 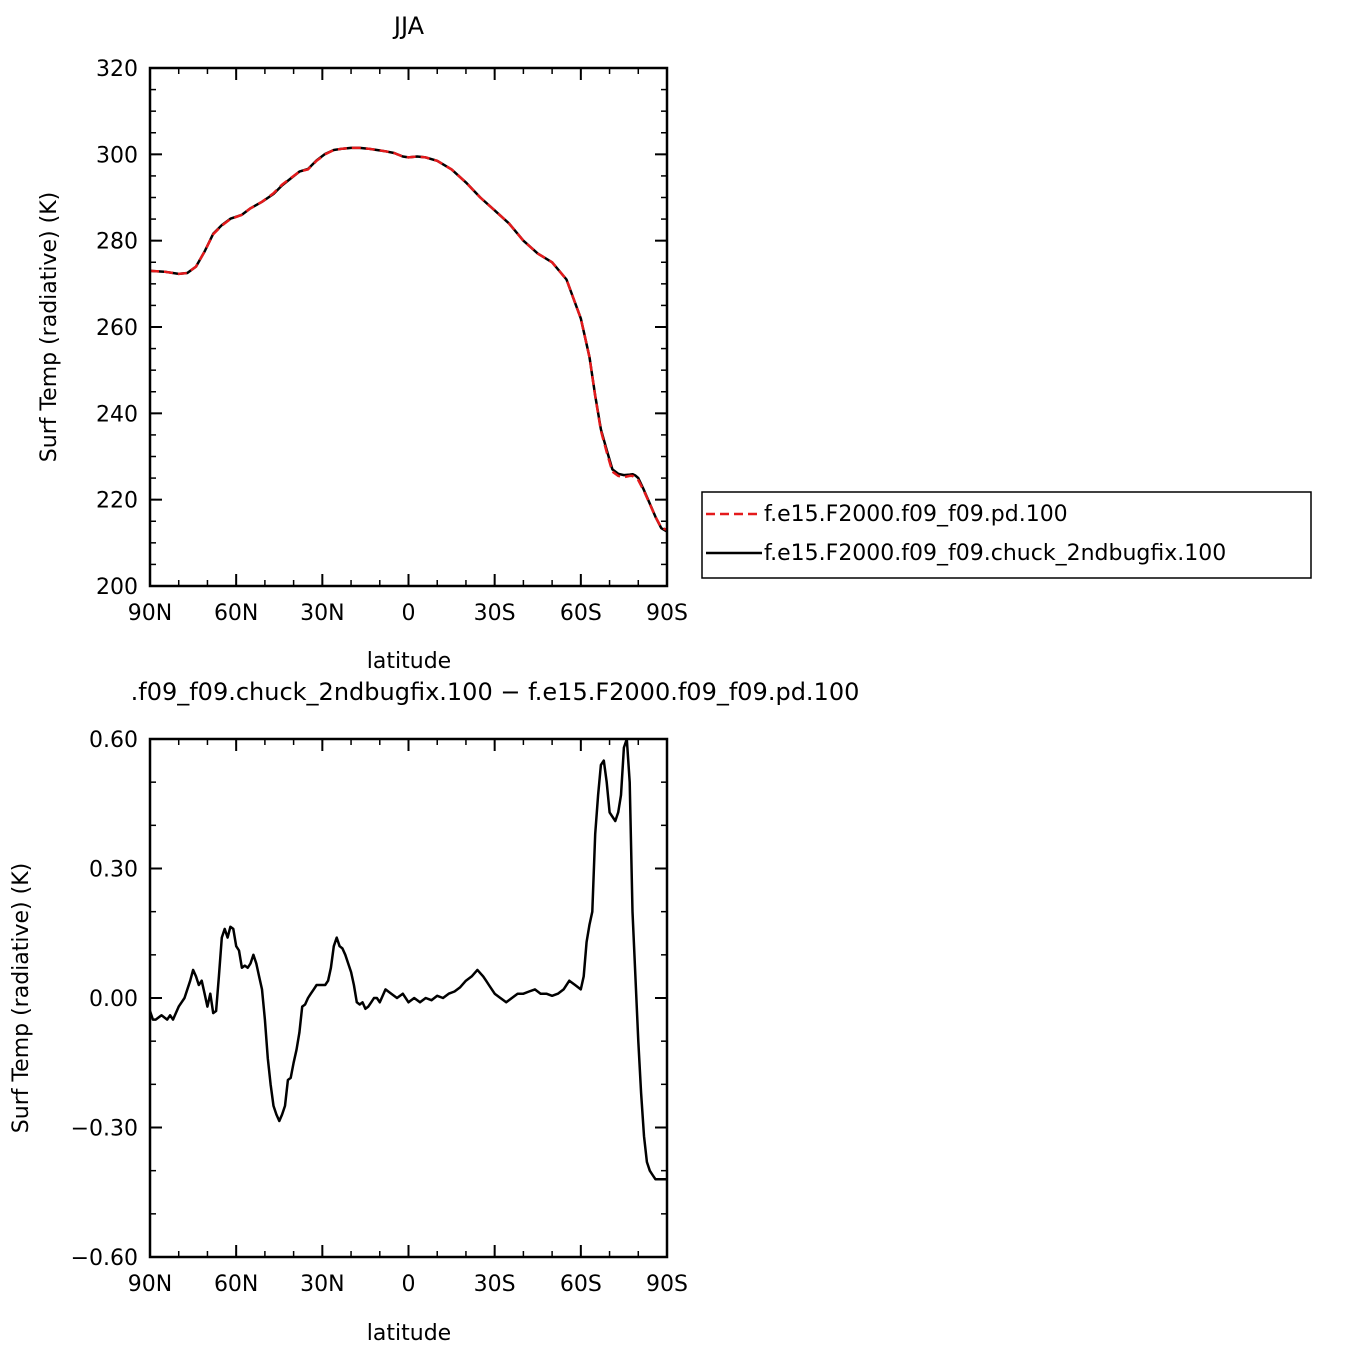 I want to click on bottom-y-tick-label: −0.60, so click(x=104, y=1258).